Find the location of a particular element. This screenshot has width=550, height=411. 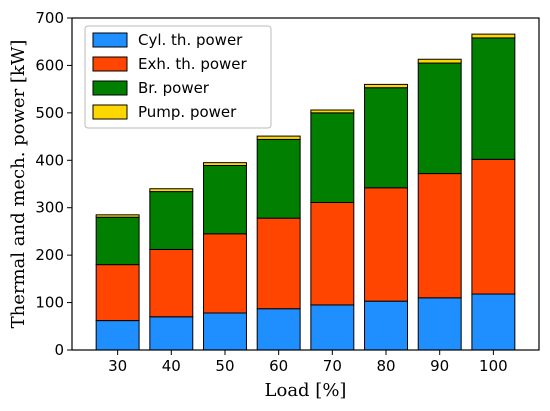

x-axis-ticks: 30 40 50 60 70 80 90 100 is located at coordinates (308, 362).